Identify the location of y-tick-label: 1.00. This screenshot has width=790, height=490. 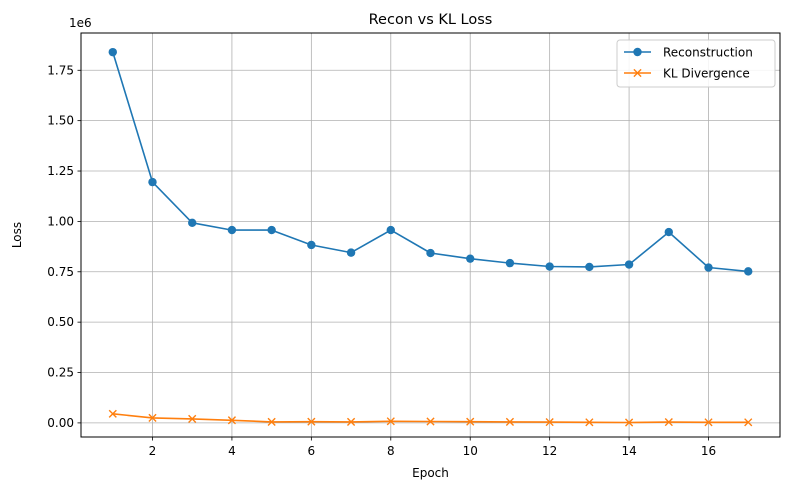
(60, 221).